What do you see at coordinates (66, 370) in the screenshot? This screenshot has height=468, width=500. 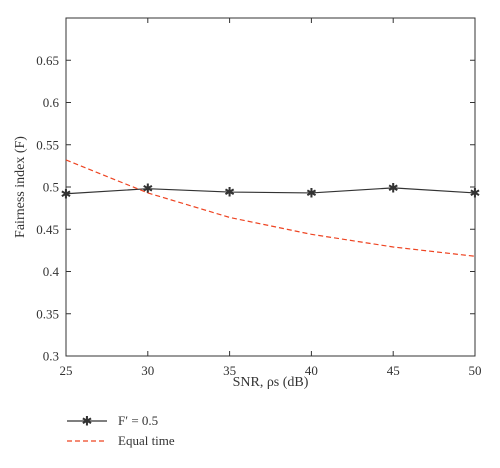 I see `x-tick-label: 25` at bounding box center [66, 370].